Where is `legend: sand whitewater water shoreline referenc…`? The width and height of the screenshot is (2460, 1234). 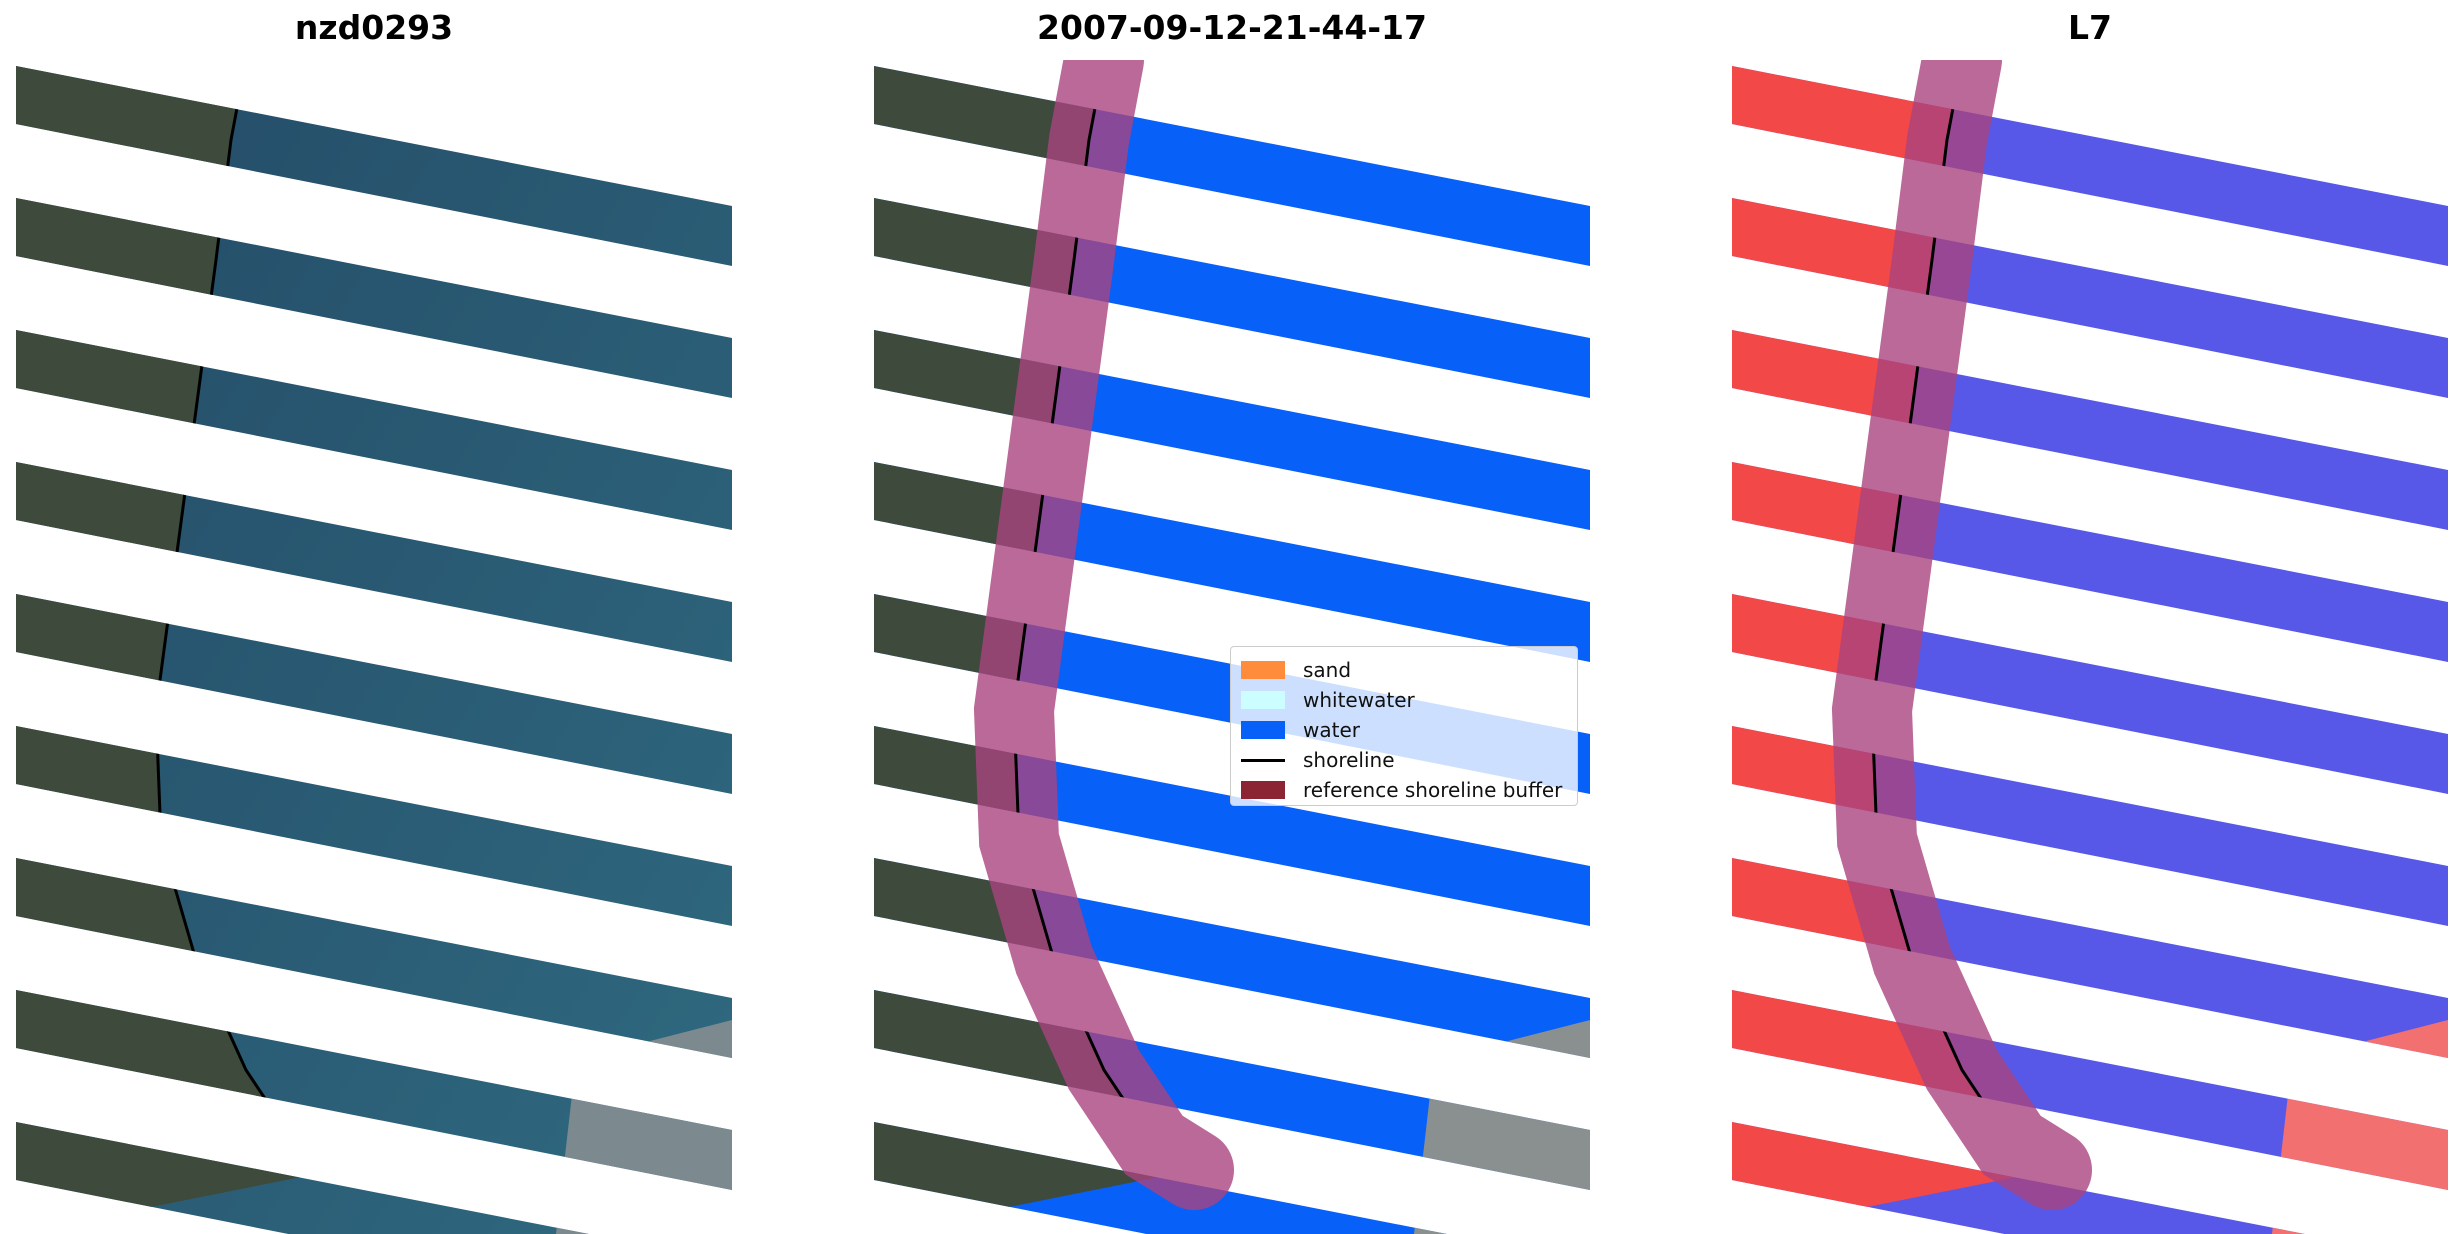
legend: sand whitewater water shoreline referenc… is located at coordinates (1404, 726).